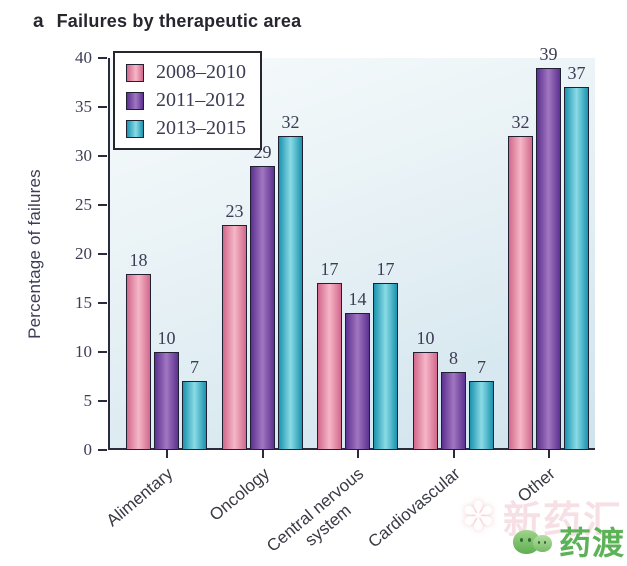  What do you see at coordinates (315, 510) in the screenshot?
I see `x-category-label: Central nervous system` at bounding box center [315, 510].